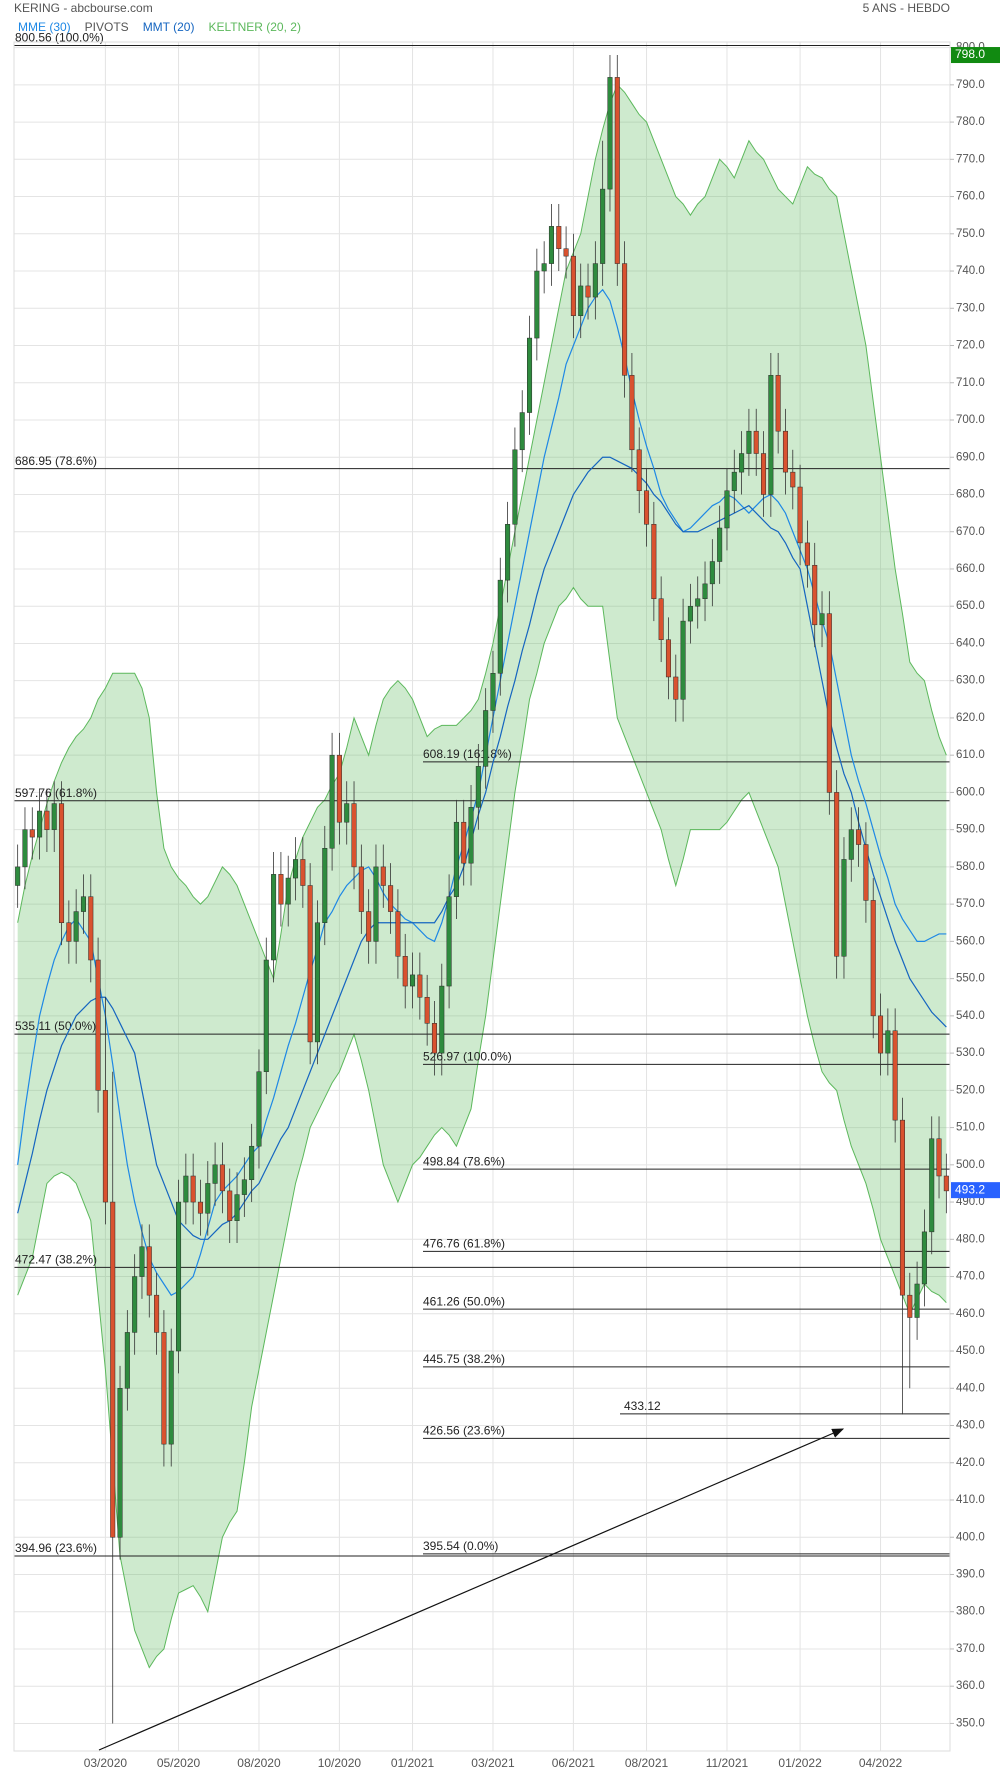 The width and height of the screenshot is (1000, 1774). What do you see at coordinates (970, 308) in the screenshot?
I see `y-tick-label: 730.0` at bounding box center [970, 308].